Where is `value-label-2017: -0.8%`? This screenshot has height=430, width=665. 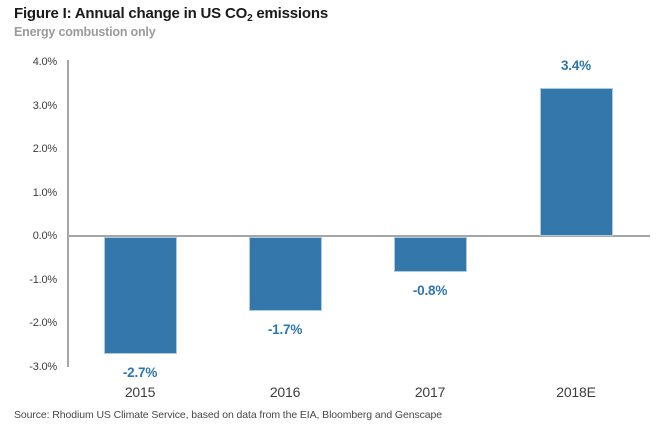 value-label-2017: -0.8% is located at coordinates (430, 290).